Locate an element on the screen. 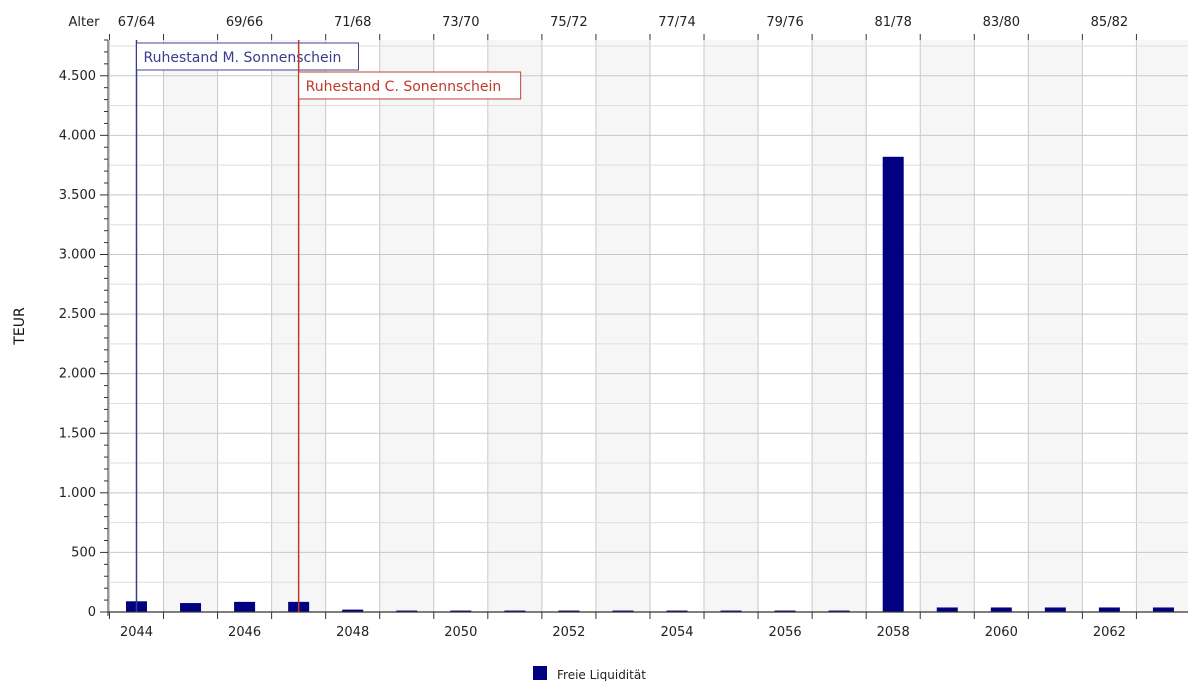 This screenshot has width=1188, height=681. x-tick-label: 2048 is located at coordinates (352, 632).